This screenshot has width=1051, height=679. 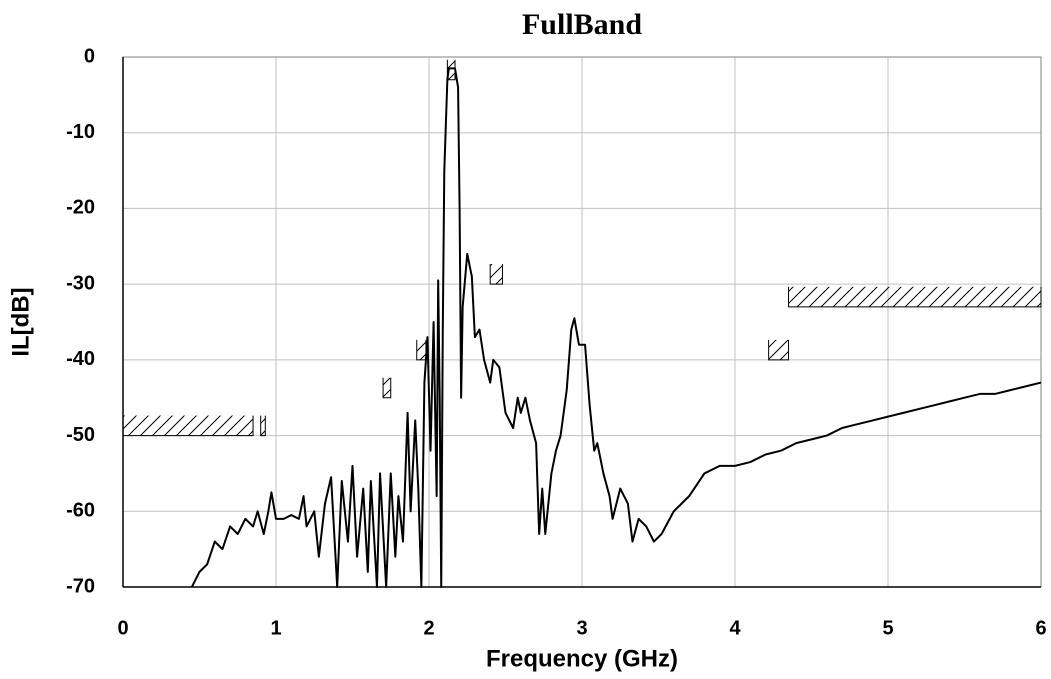 What do you see at coordinates (20, 321) in the screenshot?
I see `y-axis-label: IL[dB]` at bounding box center [20, 321].